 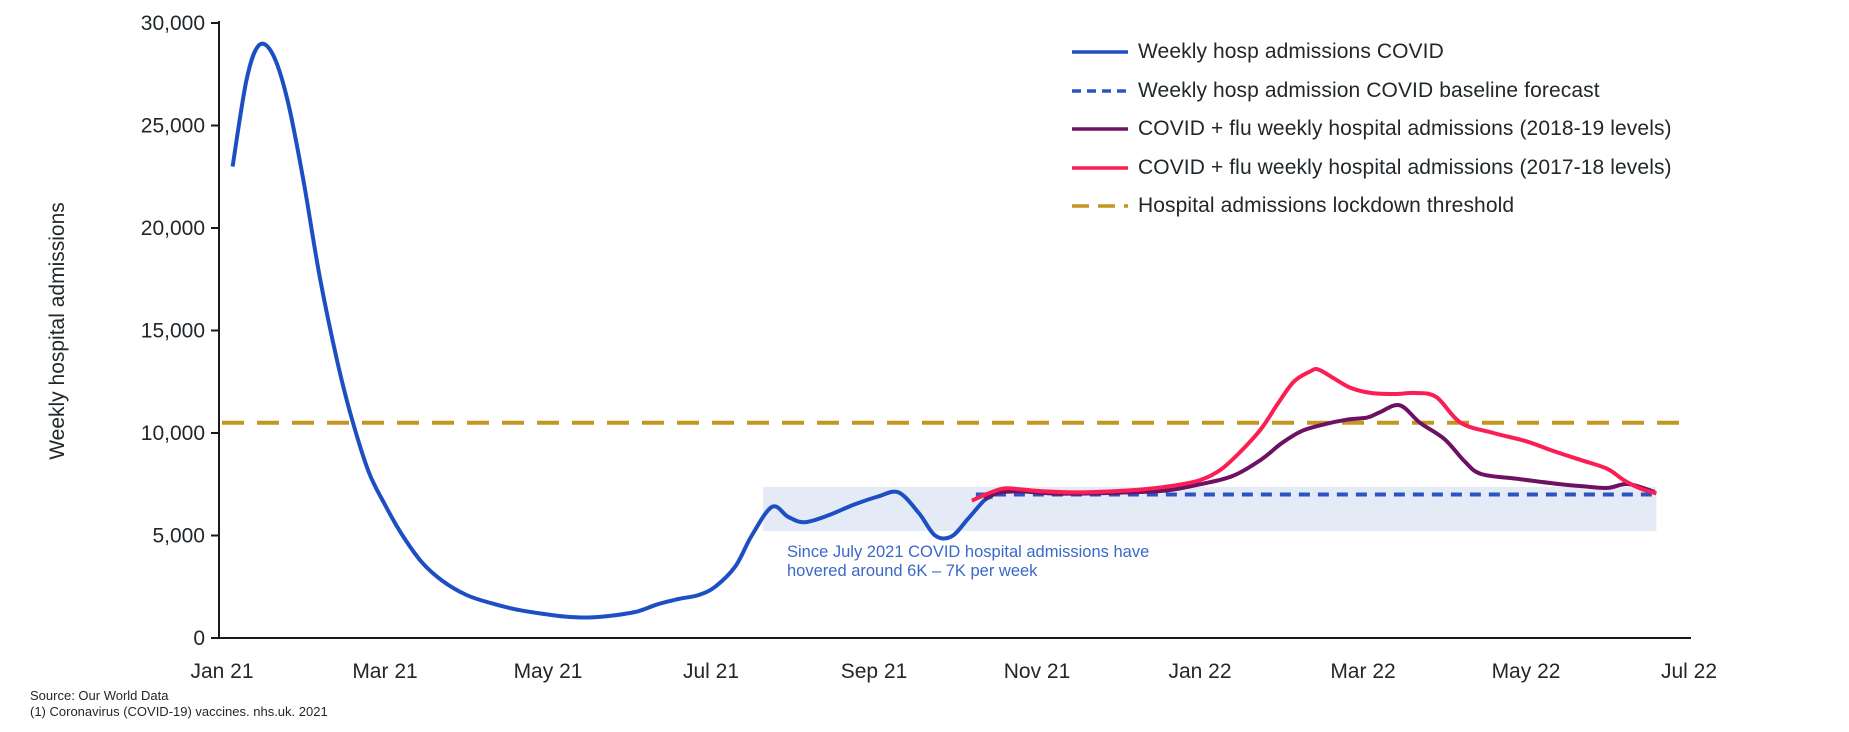 What do you see at coordinates (173, 433) in the screenshot?
I see `y-tick-label: 10,000` at bounding box center [173, 433].